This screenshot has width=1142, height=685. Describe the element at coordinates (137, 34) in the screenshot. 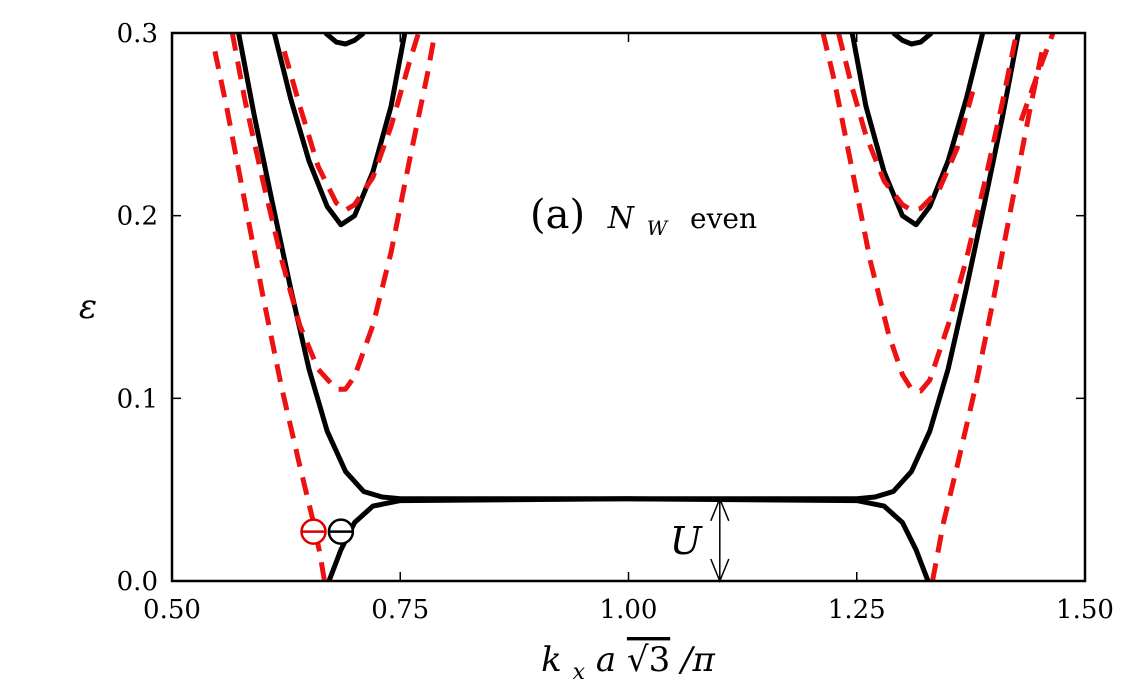

I see `y-tick-label: 0.3` at that location.